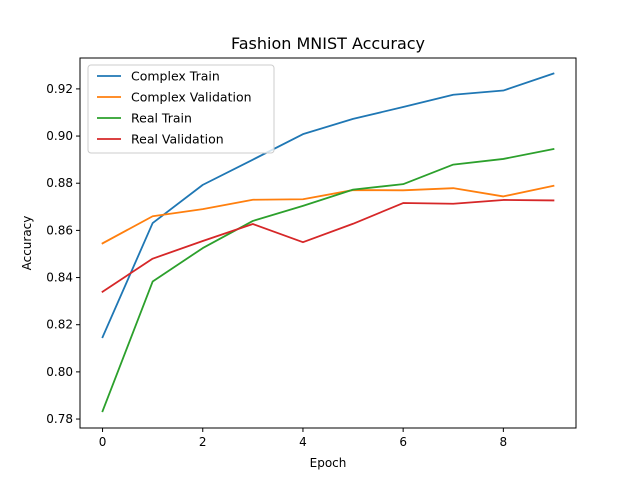 Image resolution: width=640 pixels, height=480 pixels. I want to click on series-line-real-validation, so click(328, 246).